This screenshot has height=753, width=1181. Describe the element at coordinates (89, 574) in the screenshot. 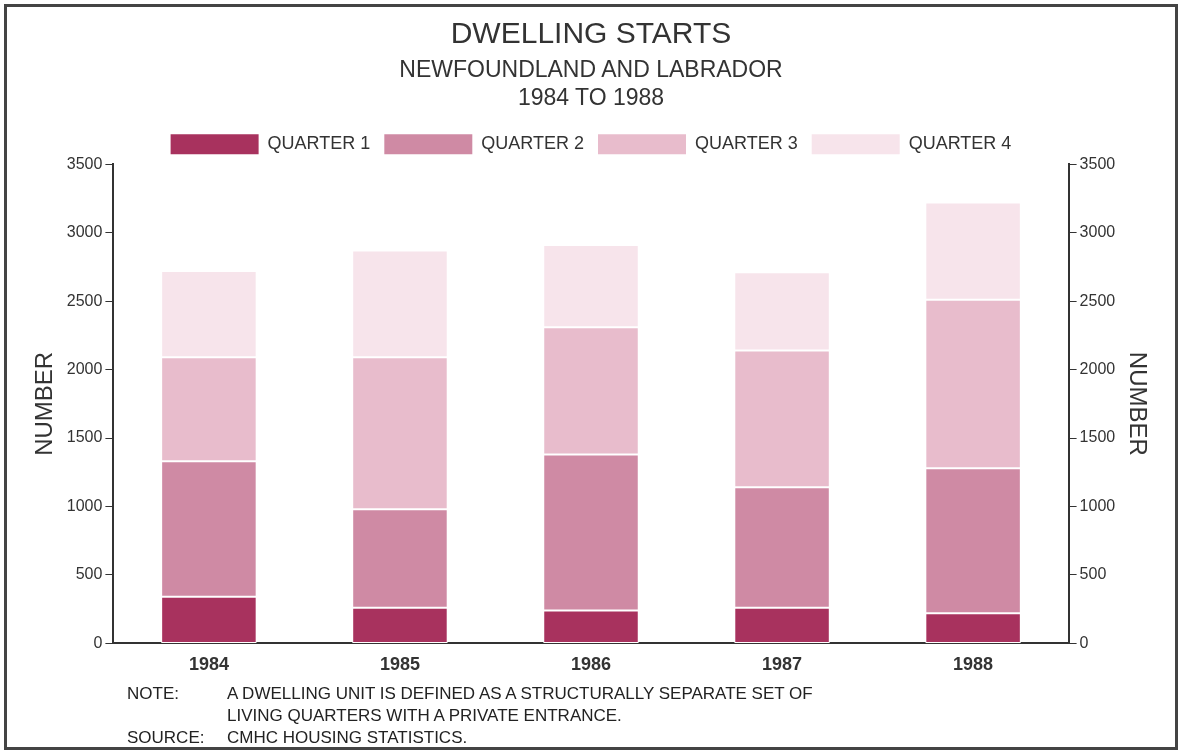

I see `y-tick-label: 500` at that location.